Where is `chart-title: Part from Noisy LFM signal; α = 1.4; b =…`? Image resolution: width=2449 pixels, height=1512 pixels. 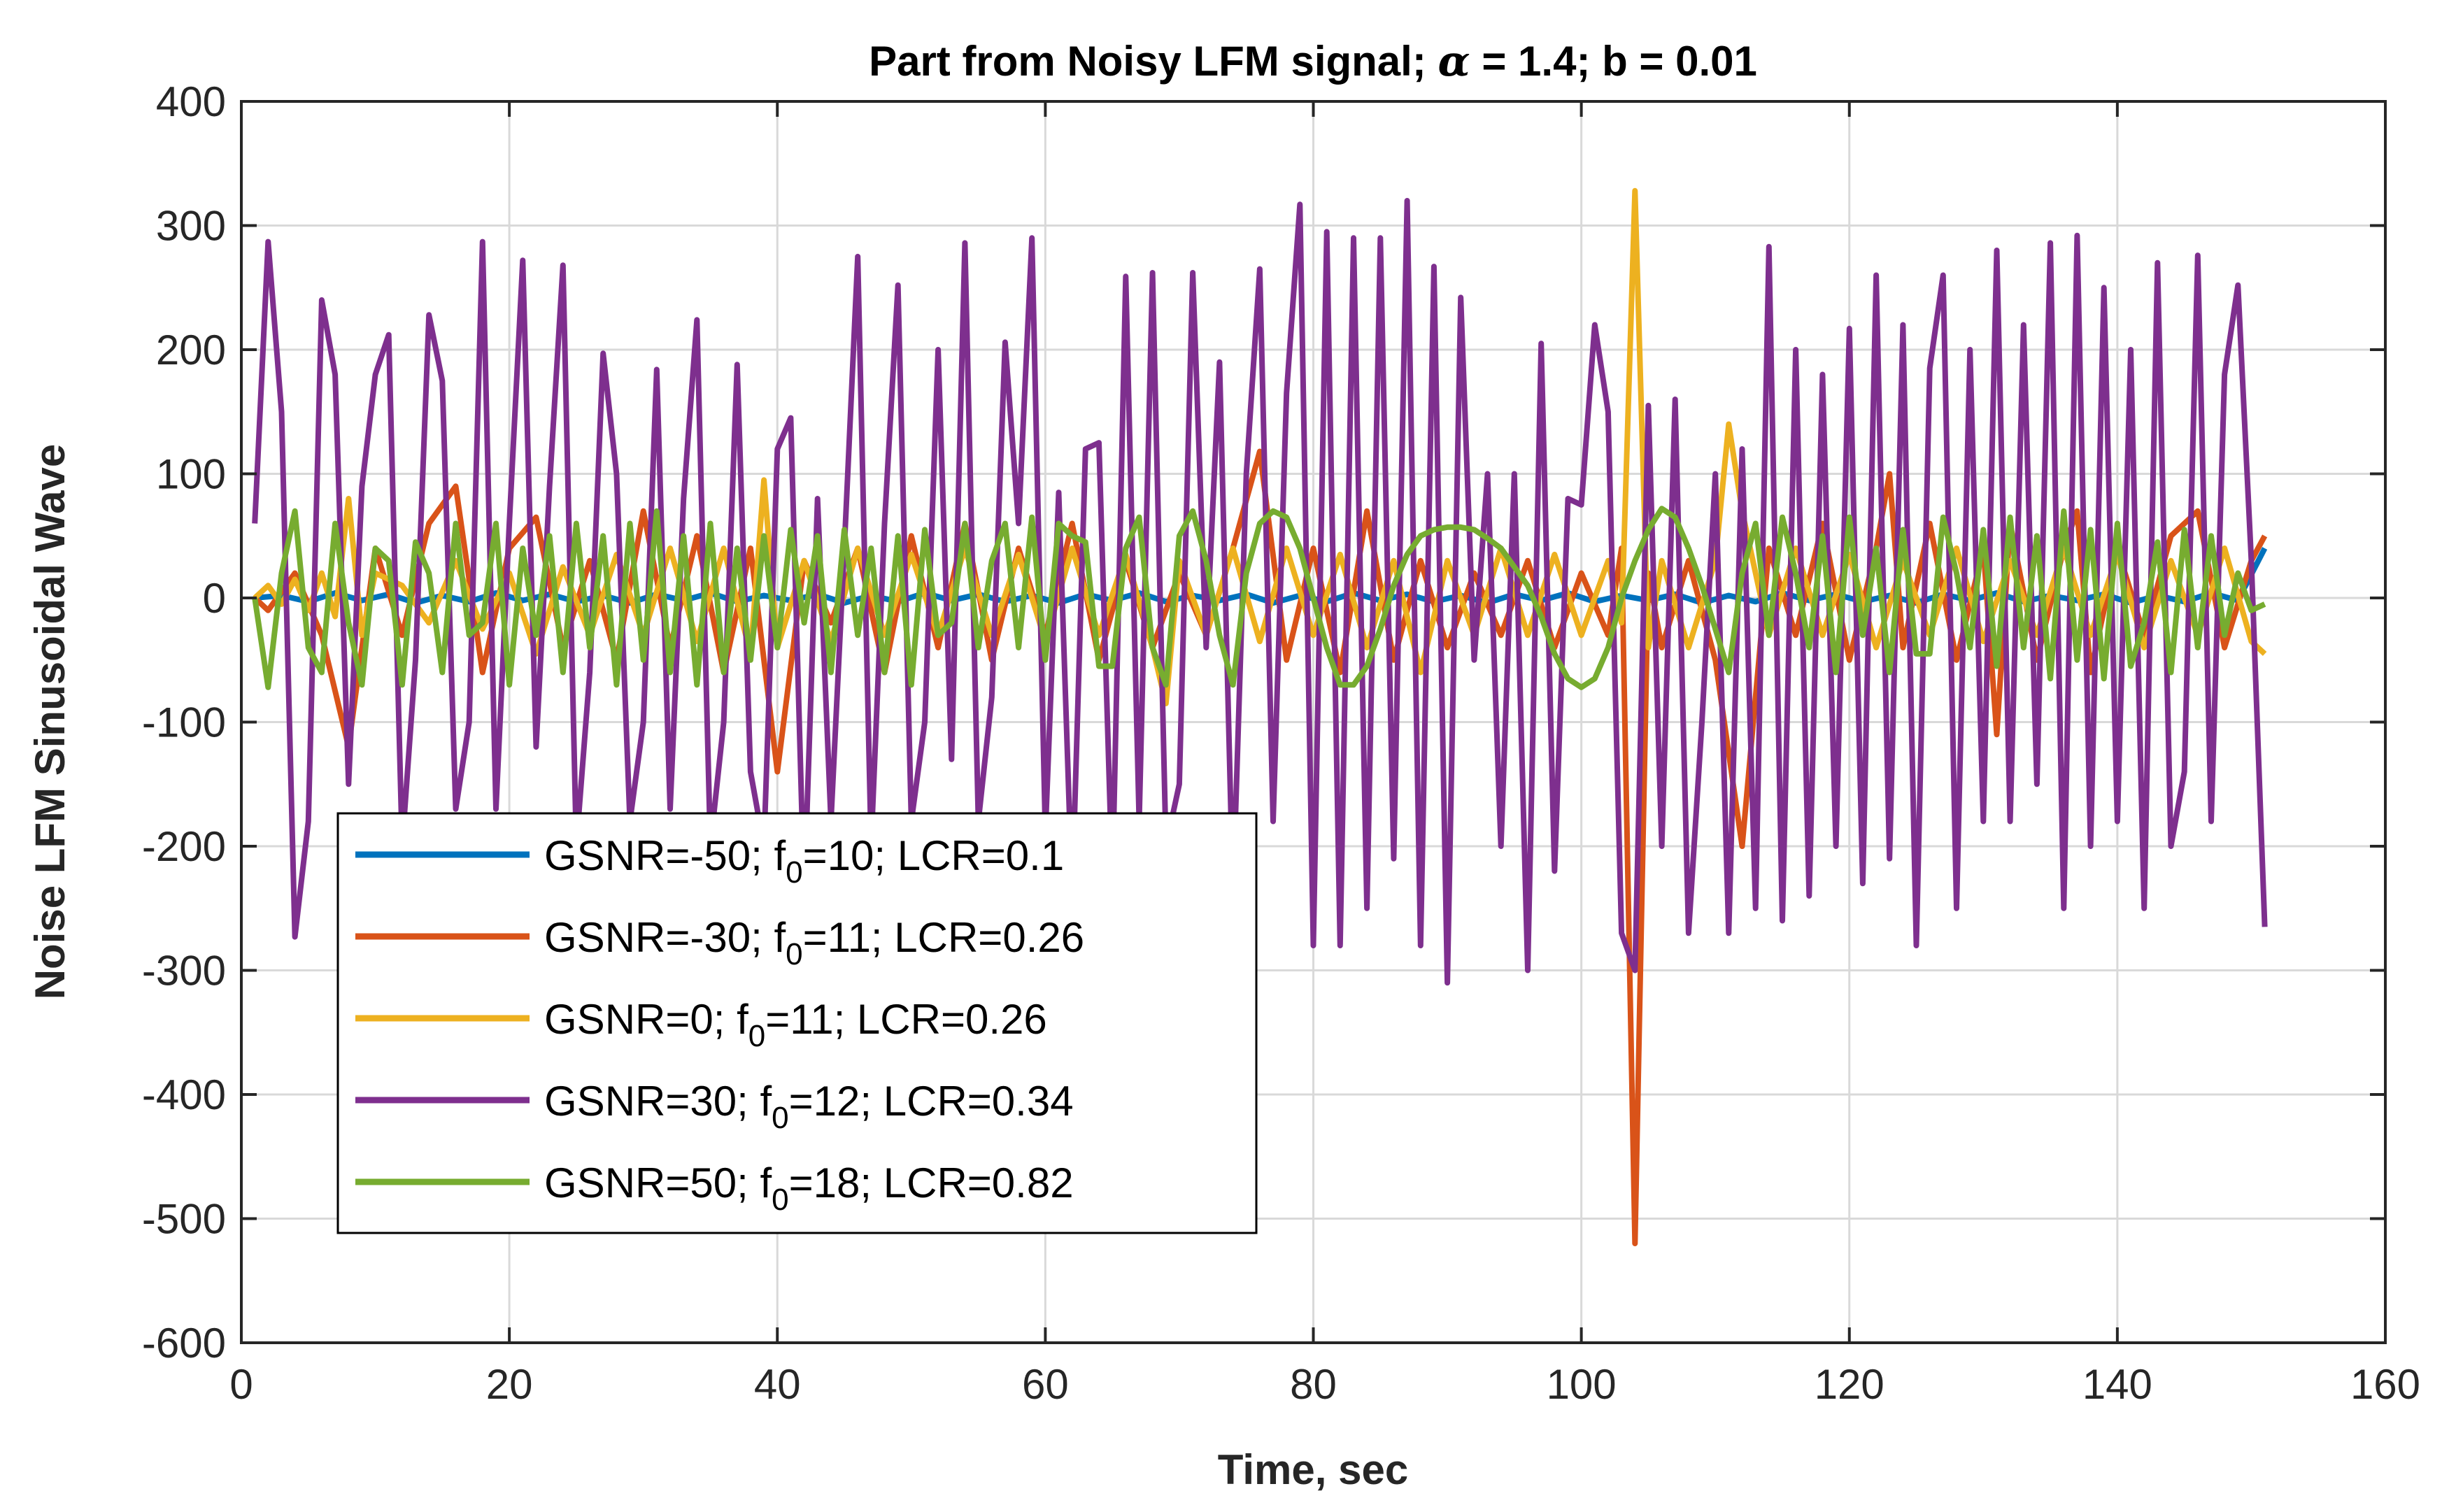 chart-title: Part from Noisy LFM signal; α = 1.4; b =… is located at coordinates (1313, 61).